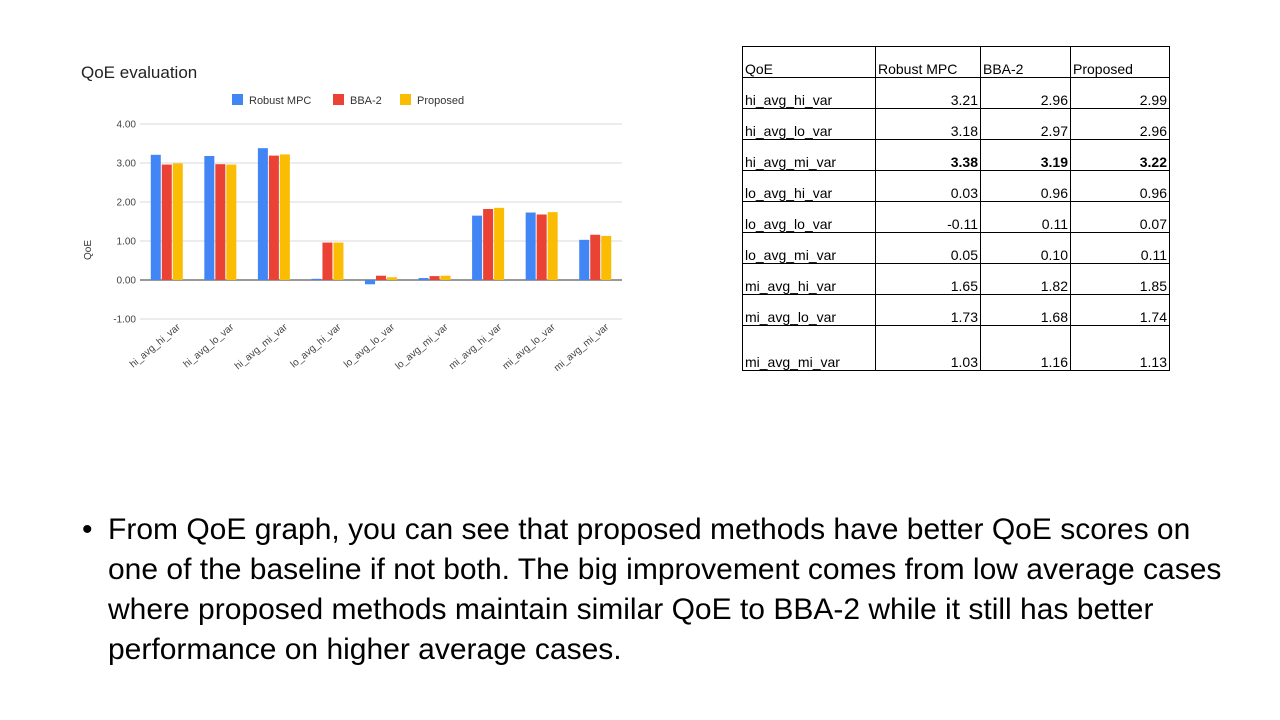 This screenshot has width=1280, height=720. I want to click on y-tick-label: 4.00, so click(127, 125).